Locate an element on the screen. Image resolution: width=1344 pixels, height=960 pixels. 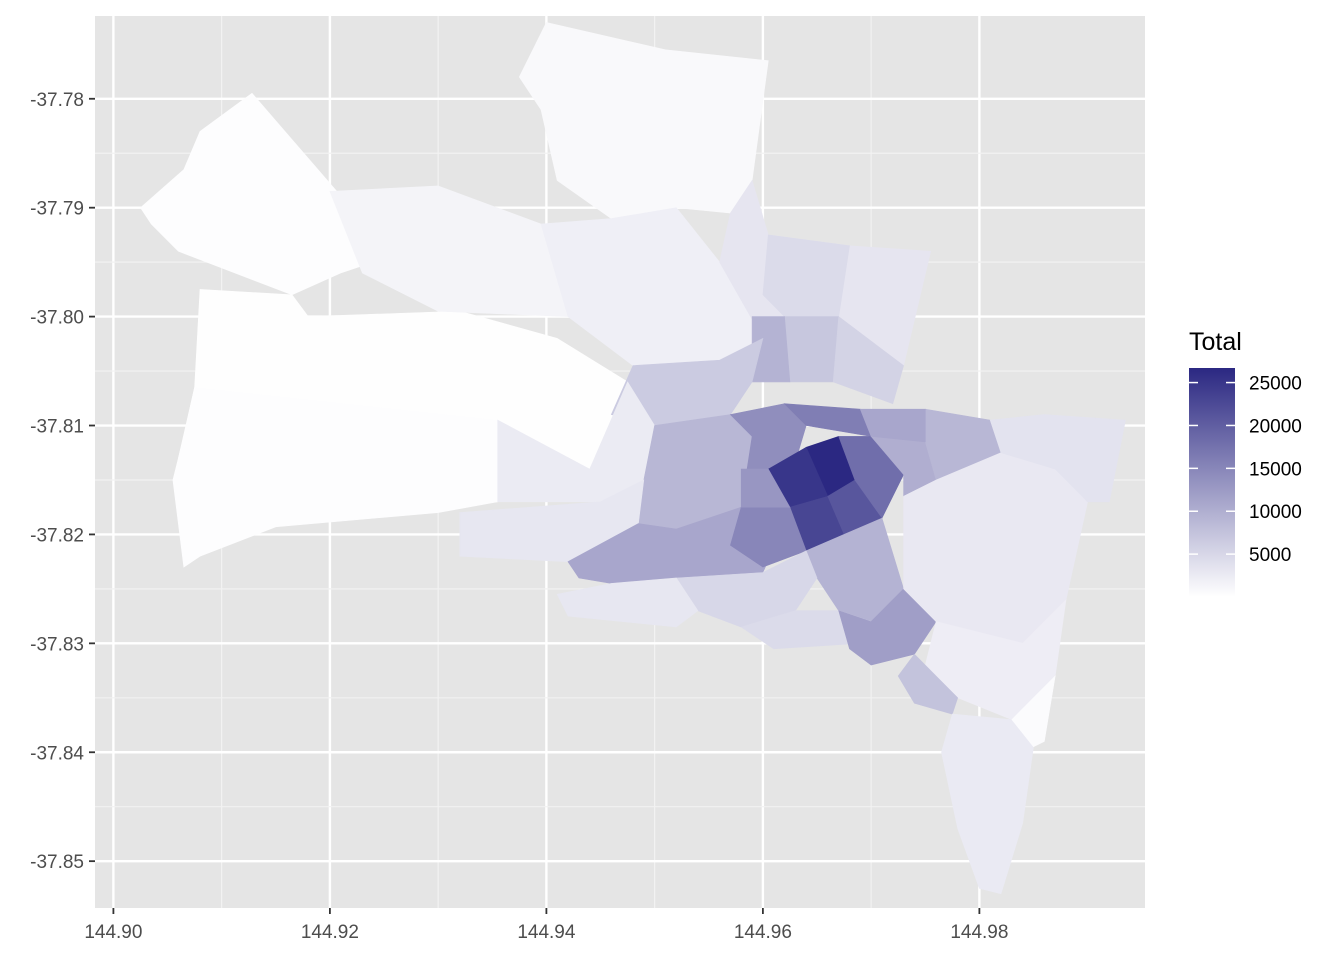
legend-title: Total is located at coordinates (1215, 342).